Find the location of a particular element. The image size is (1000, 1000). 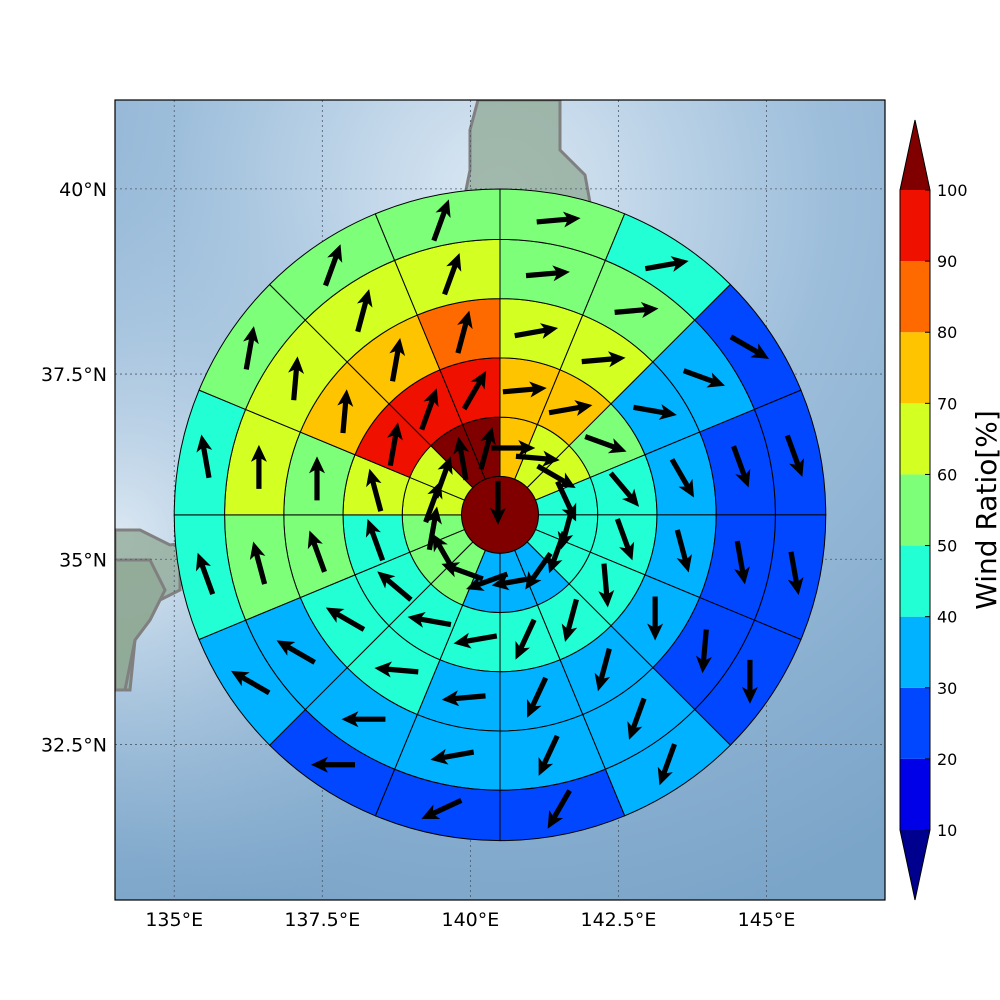

latitude-tick-labels: 32.5°N 35°N 37.5°N 40°N is located at coordinates (74, 468).